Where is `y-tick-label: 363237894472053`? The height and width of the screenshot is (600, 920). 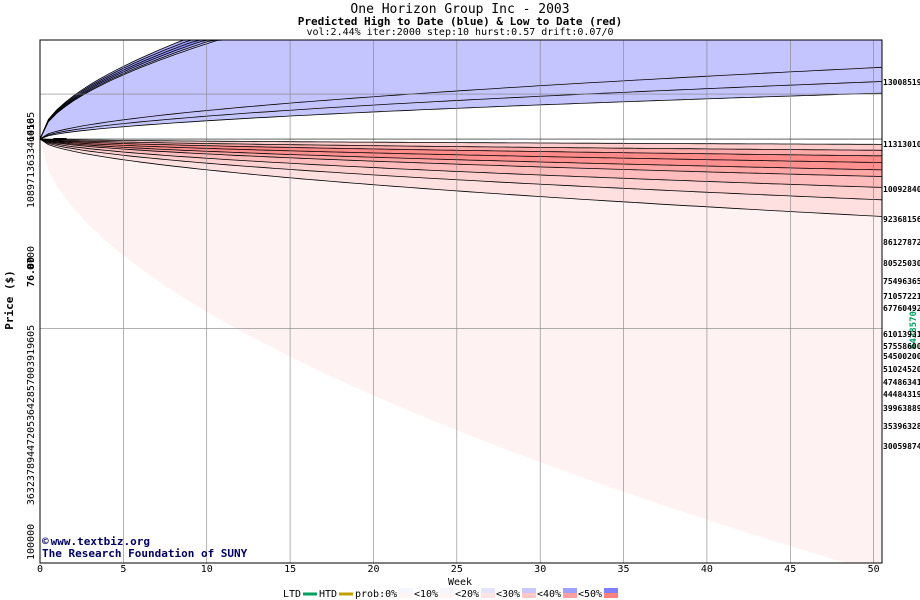 y-tick-label: 363237894472053 is located at coordinates (31, 460).